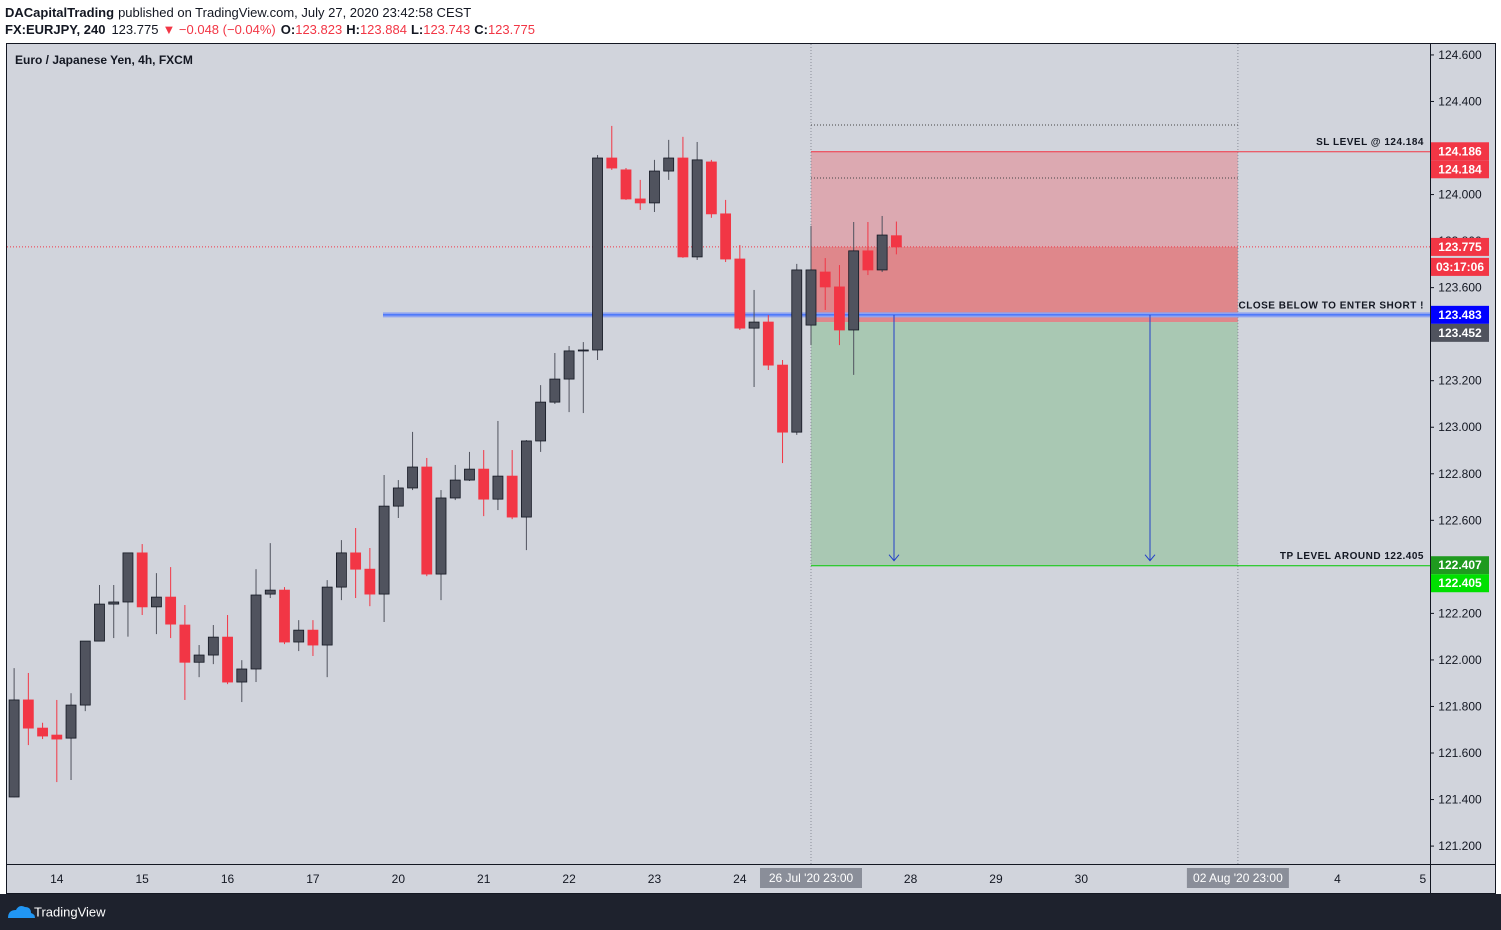  I want to click on price-badge-label: 124.186, so click(1460, 151).